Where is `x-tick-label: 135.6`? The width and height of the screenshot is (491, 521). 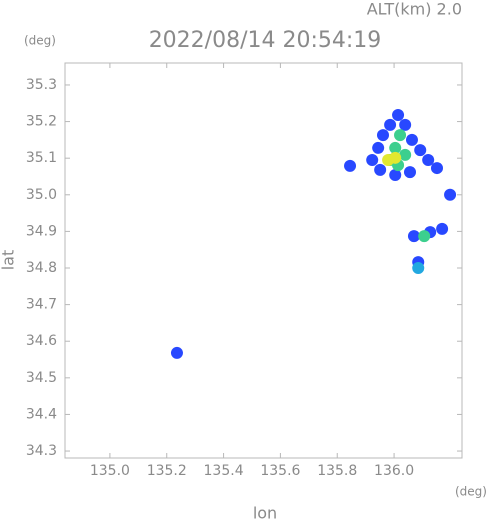
x-tick-label: 135.6 is located at coordinates (280, 471).